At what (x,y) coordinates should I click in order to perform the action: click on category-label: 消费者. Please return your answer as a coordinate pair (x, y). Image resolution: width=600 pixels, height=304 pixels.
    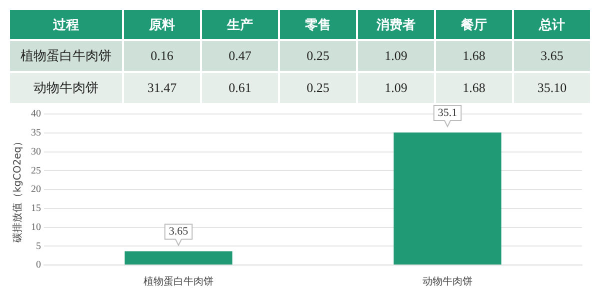
    Looking at the image, I should click on (396, 24).